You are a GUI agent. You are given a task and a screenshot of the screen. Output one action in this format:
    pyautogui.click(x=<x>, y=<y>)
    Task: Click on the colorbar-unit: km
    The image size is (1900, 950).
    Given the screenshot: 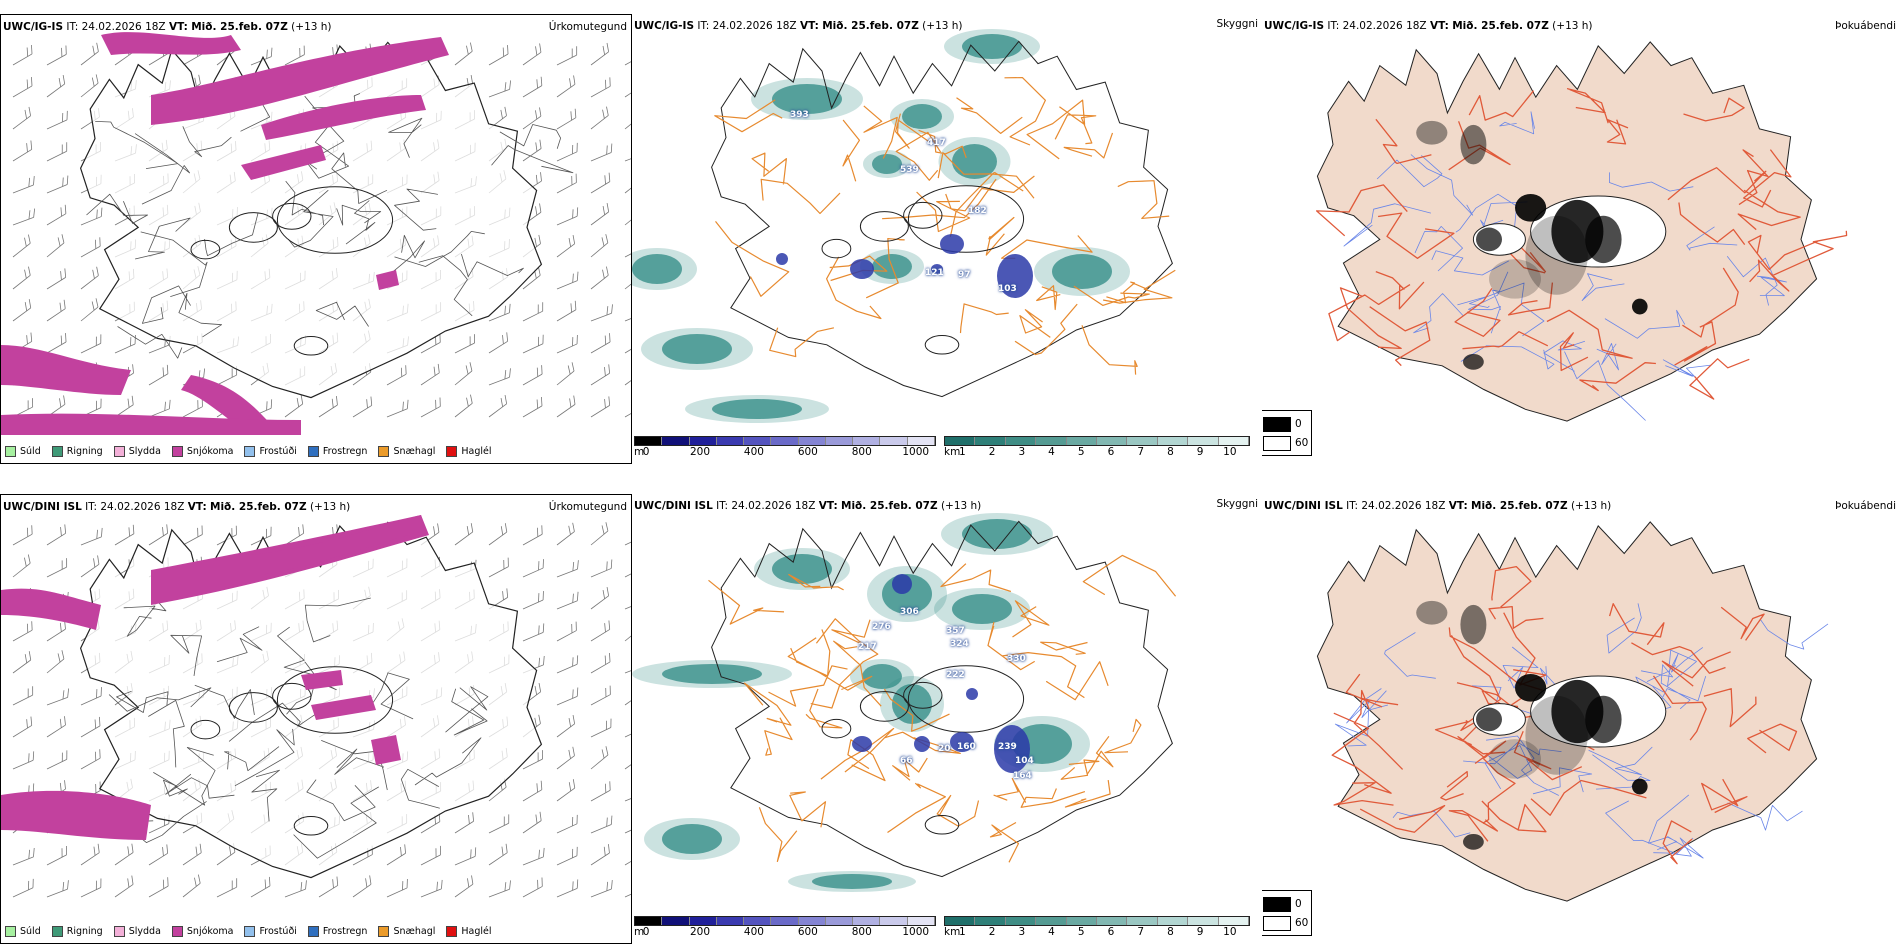 What is the action you would take?
    pyautogui.click(x=952, y=452)
    